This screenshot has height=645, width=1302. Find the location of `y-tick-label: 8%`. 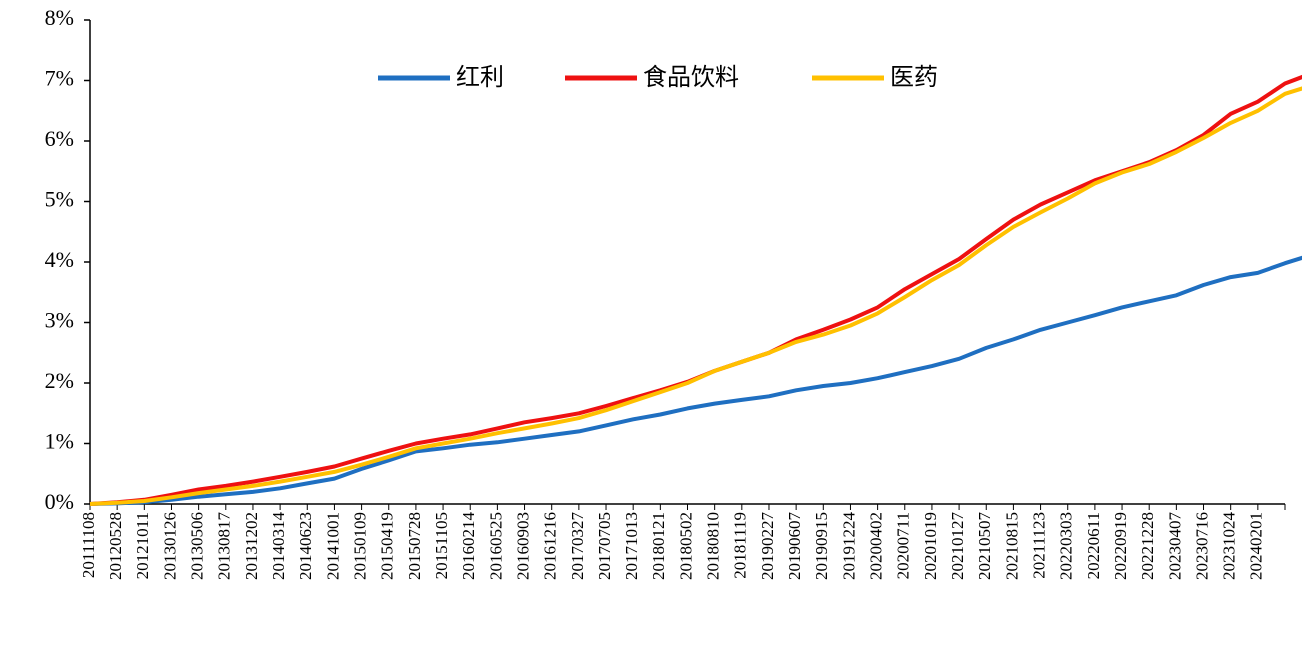

y-tick-label: 8% is located at coordinates (59, 17).